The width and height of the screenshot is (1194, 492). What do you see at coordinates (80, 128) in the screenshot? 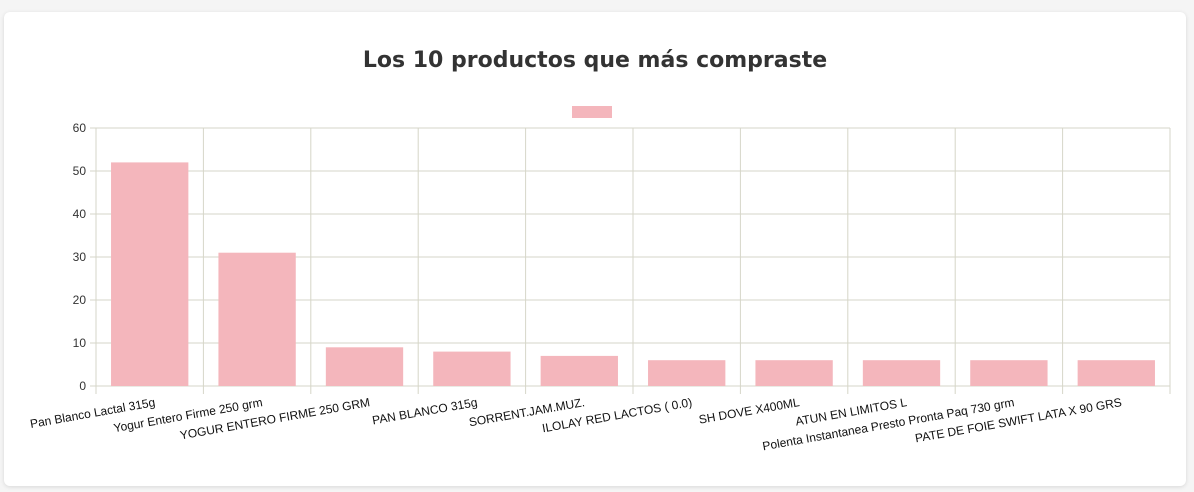
I see `y-tick-label: 60` at bounding box center [80, 128].